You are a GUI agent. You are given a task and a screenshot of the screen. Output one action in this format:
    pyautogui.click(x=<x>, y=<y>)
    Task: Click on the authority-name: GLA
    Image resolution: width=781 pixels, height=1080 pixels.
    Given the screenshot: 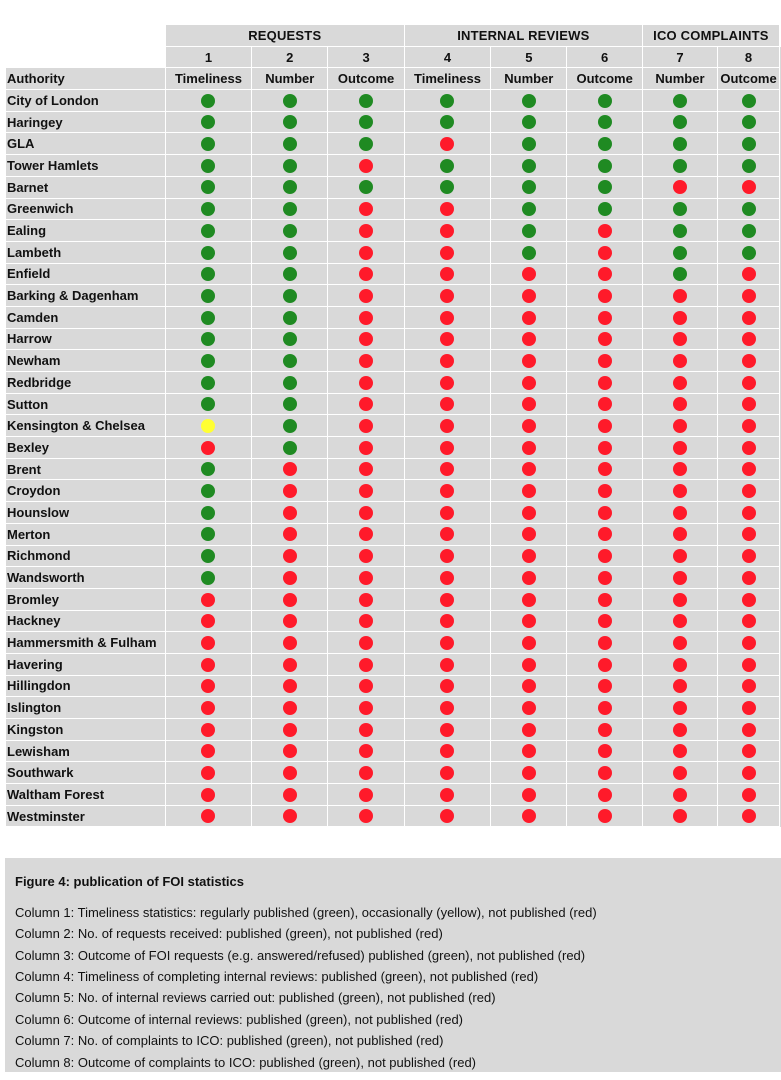 What is the action you would take?
    pyautogui.click(x=85, y=144)
    